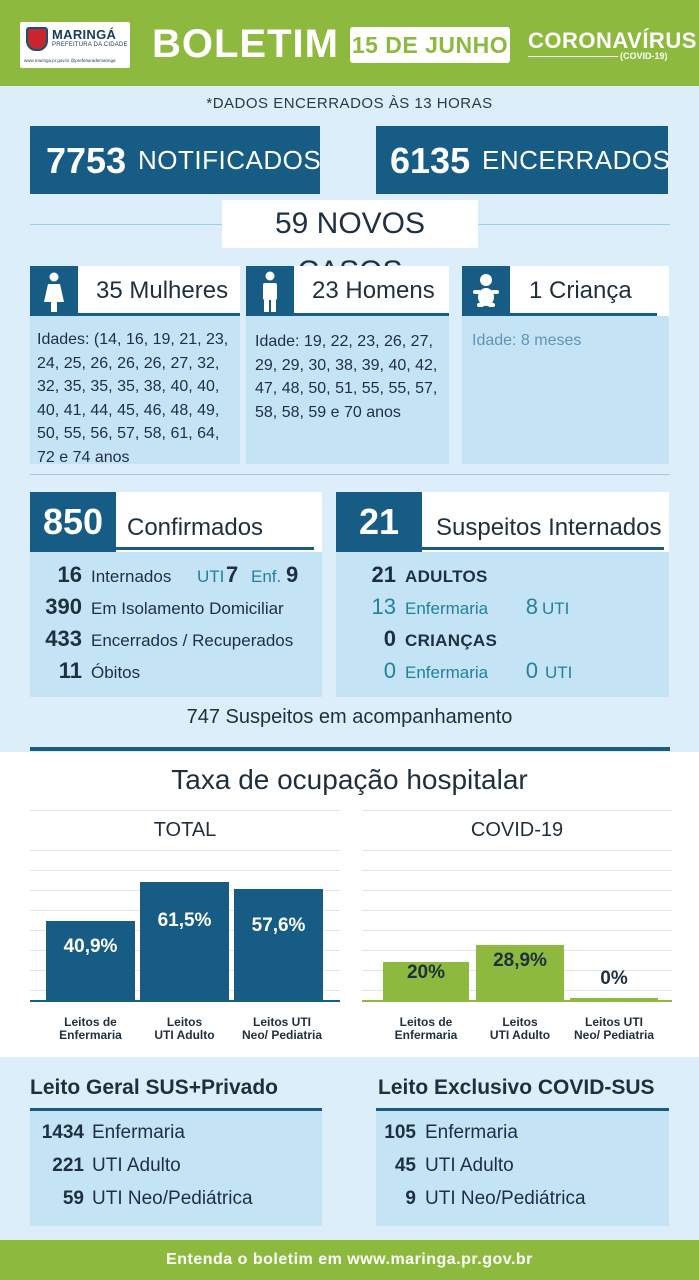 The image size is (699, 1280). Describe the element at coordinates (346, 365) in the screenshot. I see `homens-ages-line: 29, 29, 30, 38, 39, 40, 42,` at that location.